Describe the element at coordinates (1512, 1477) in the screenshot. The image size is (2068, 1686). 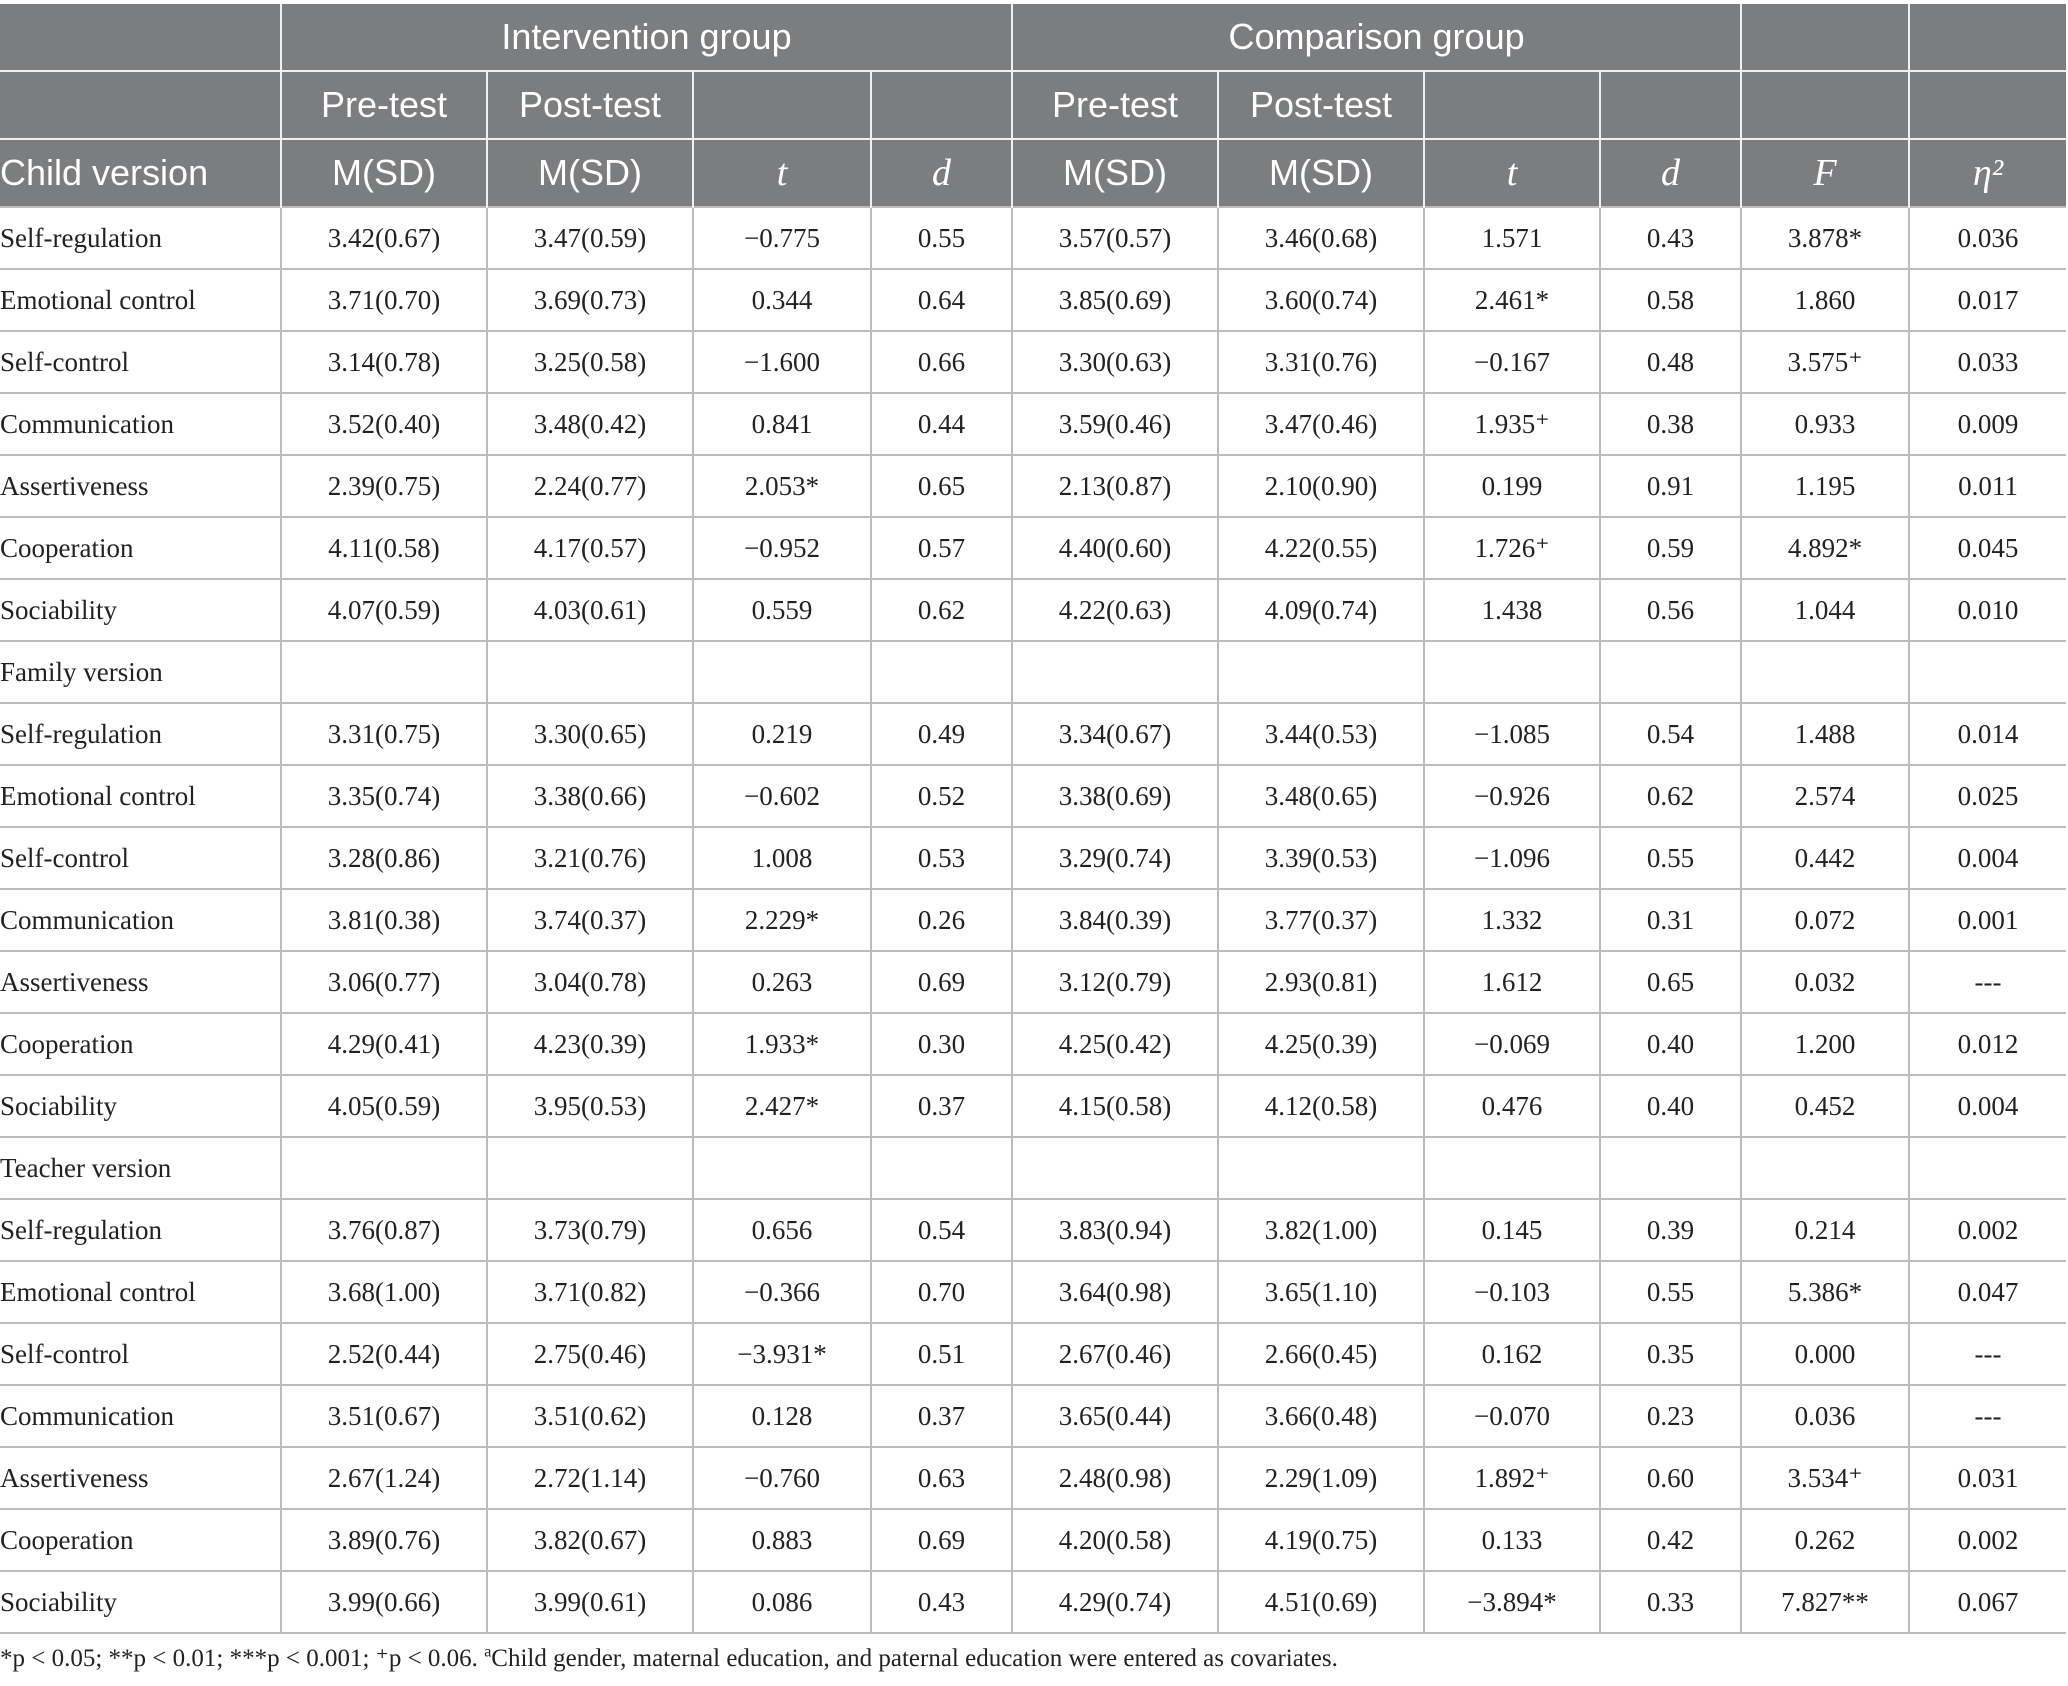
I see `table-cell: 1.892⁺` at that location.